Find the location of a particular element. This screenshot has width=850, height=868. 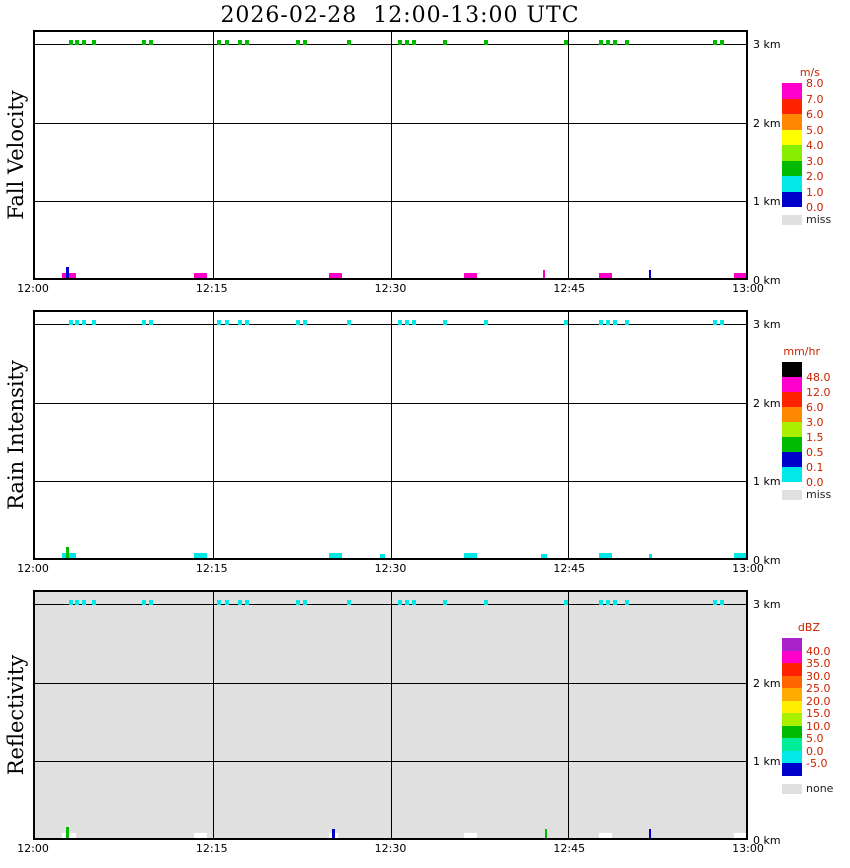

time-tick-label: 12:15 is located at coordinates (211, 568).